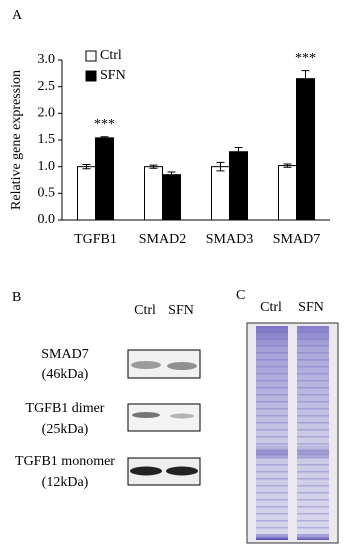  Describe the element at coordinates (229, 239) in the screenshot. I see `x-tick-label: SMAD3` at that location.